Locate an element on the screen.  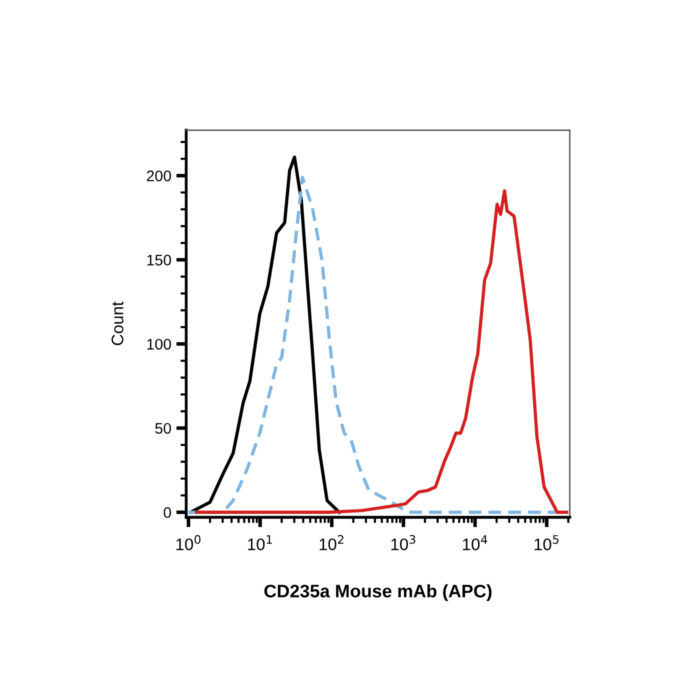
x-tick-label: 10$^{3}$ is located at coordinates (403, 542).